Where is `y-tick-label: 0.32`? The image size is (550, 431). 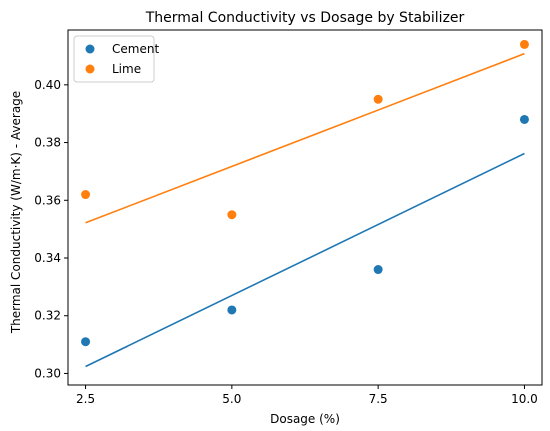 y-tick-label: 0.32 is located at coordinates (47, 316).